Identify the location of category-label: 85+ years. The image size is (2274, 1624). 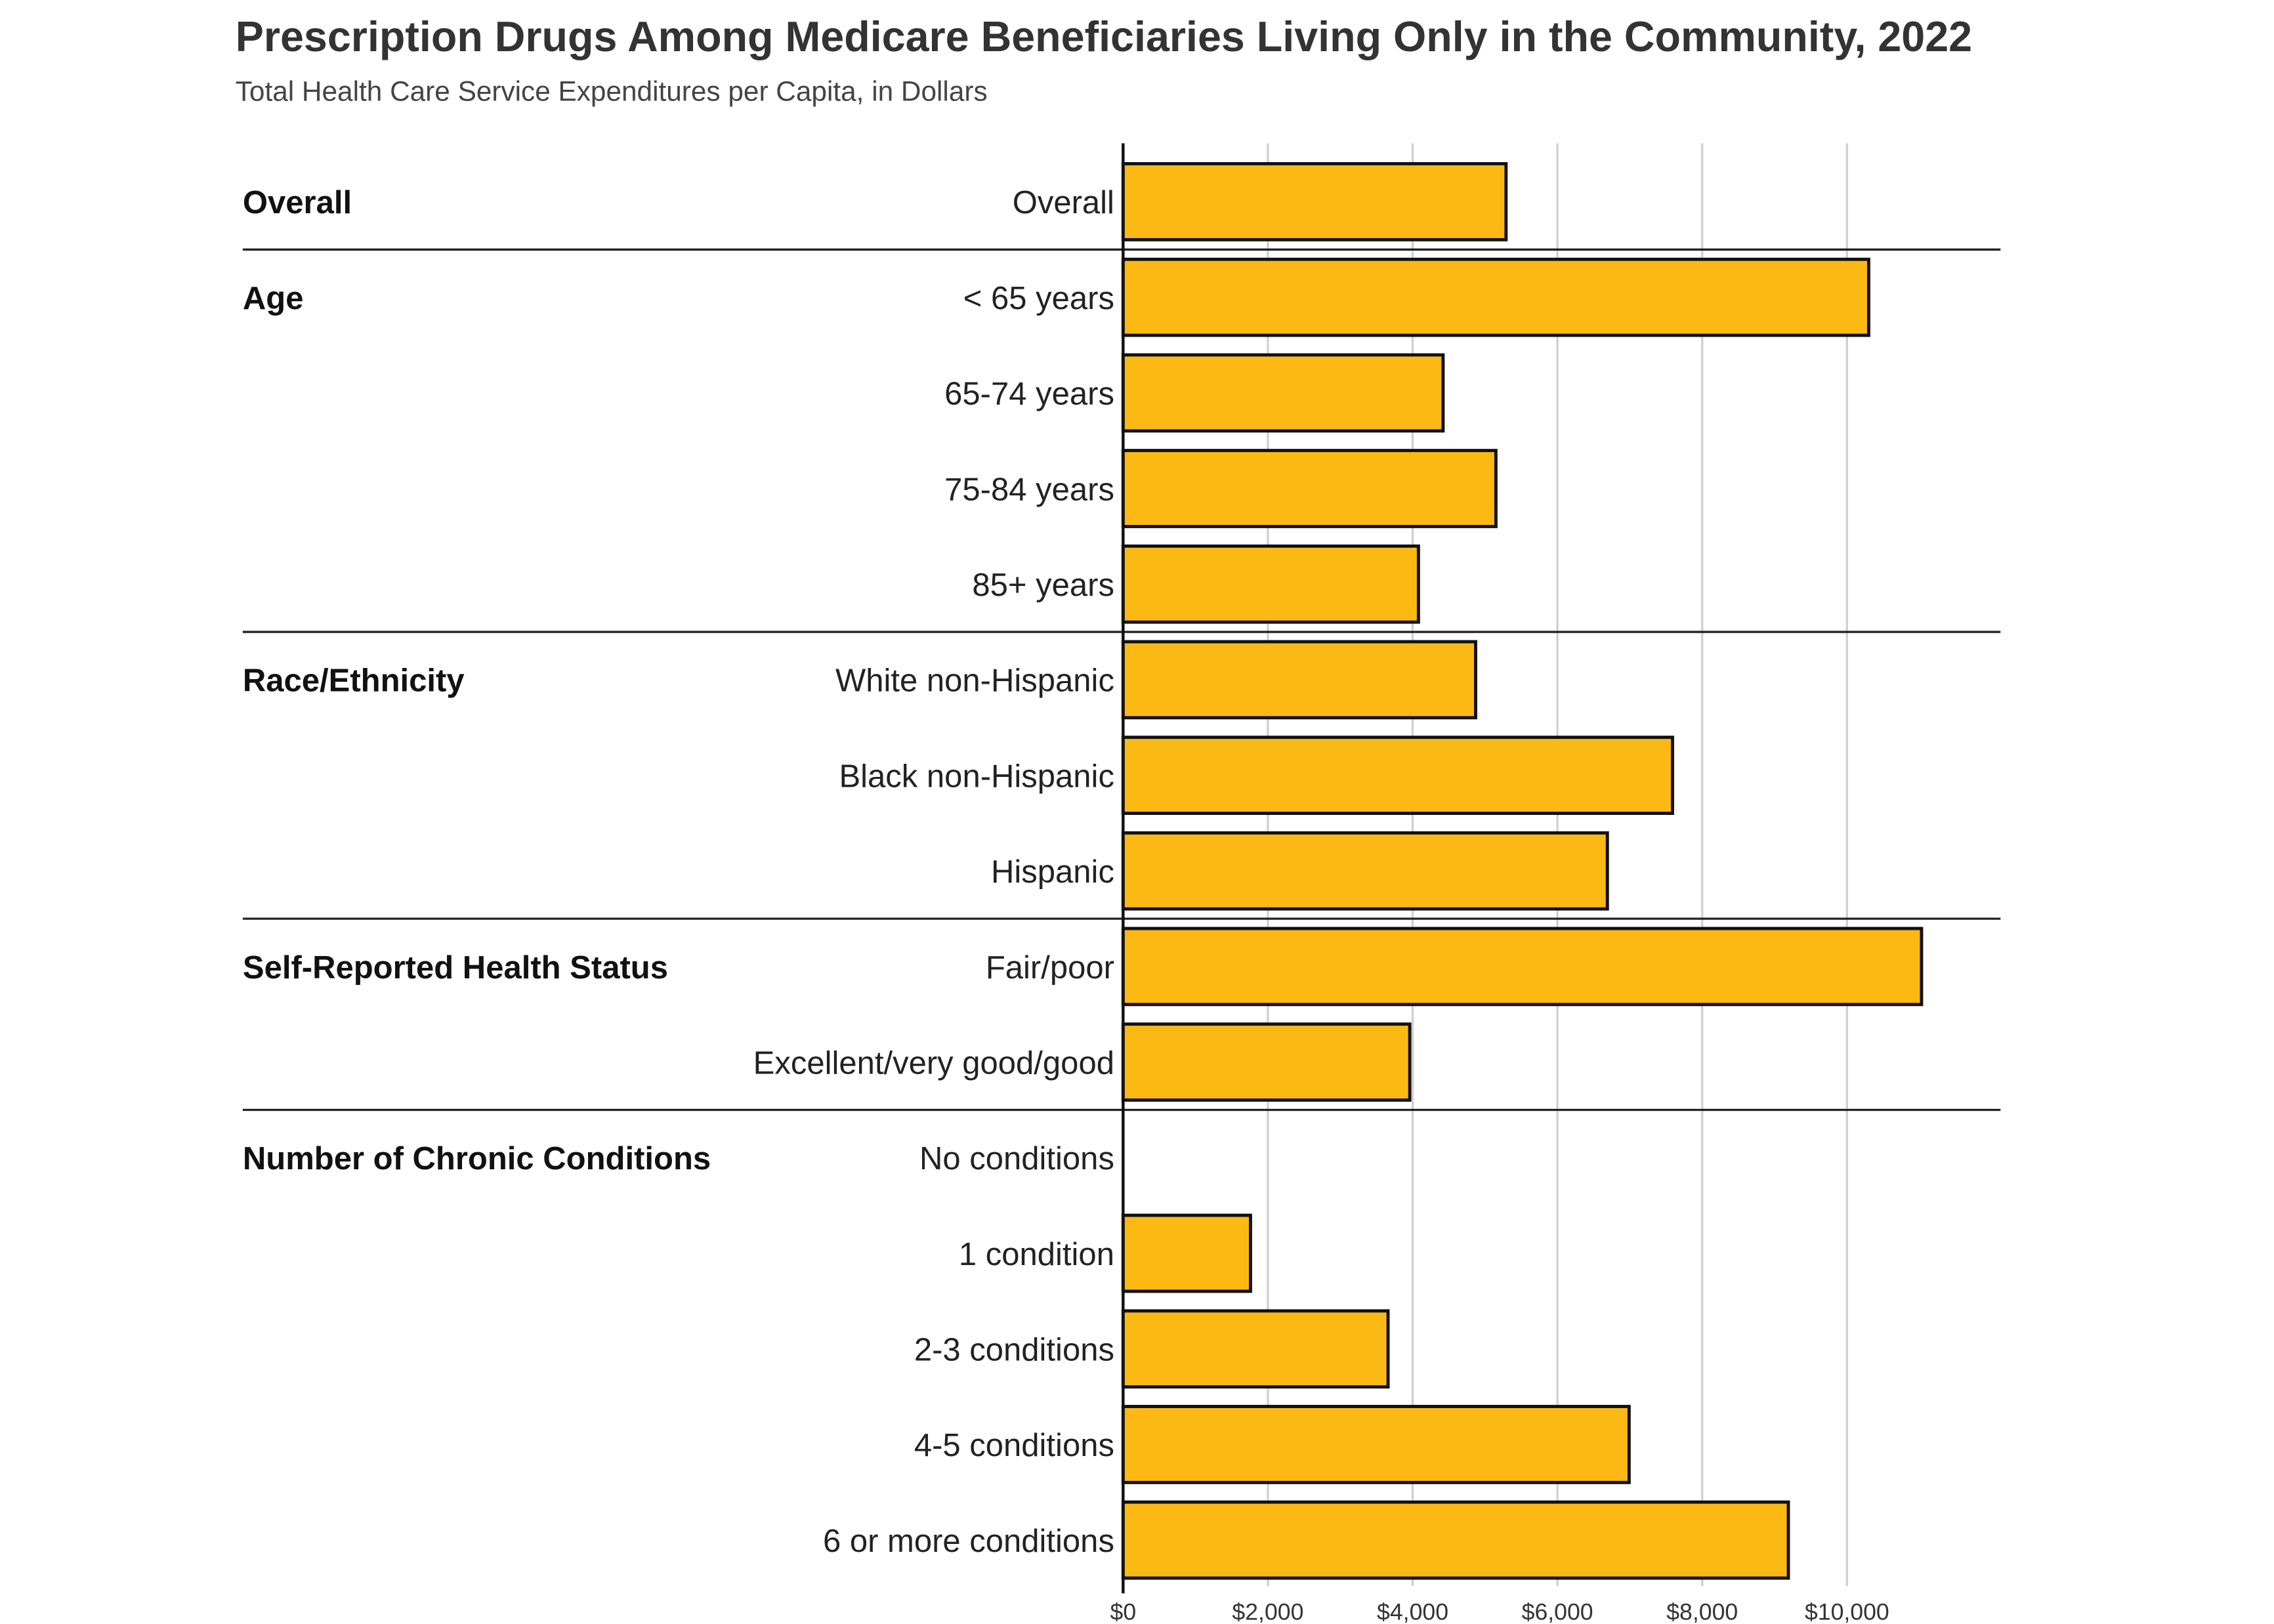
(1043, 585).